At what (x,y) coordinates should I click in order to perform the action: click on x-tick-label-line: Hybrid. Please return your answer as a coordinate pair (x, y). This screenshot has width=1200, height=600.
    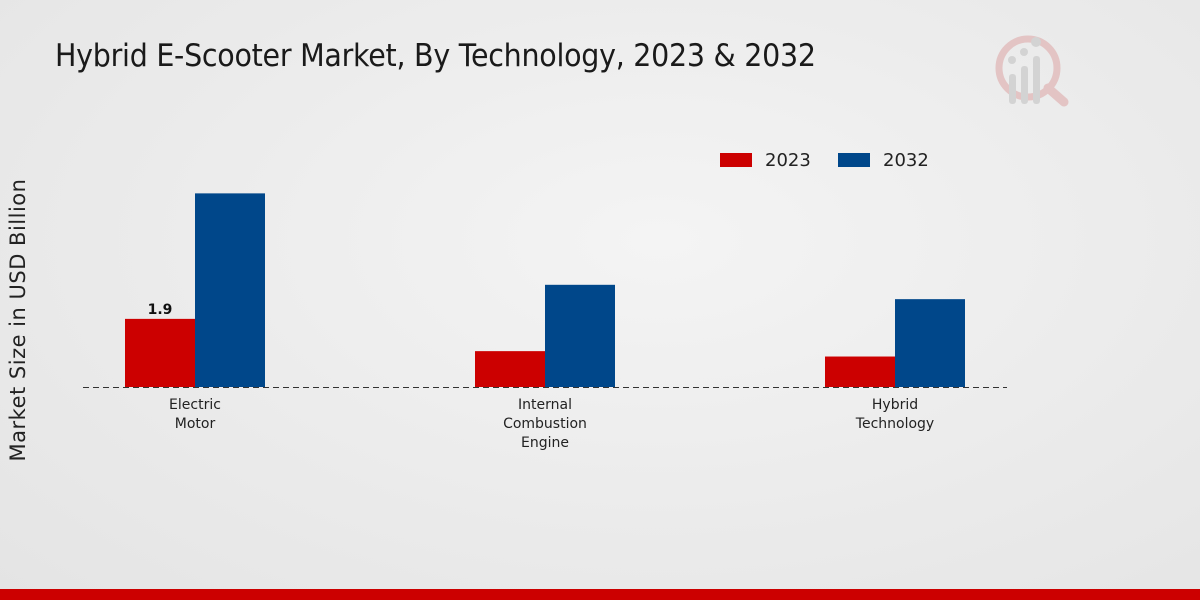
    Looking at the image, I should click on (895, 405).